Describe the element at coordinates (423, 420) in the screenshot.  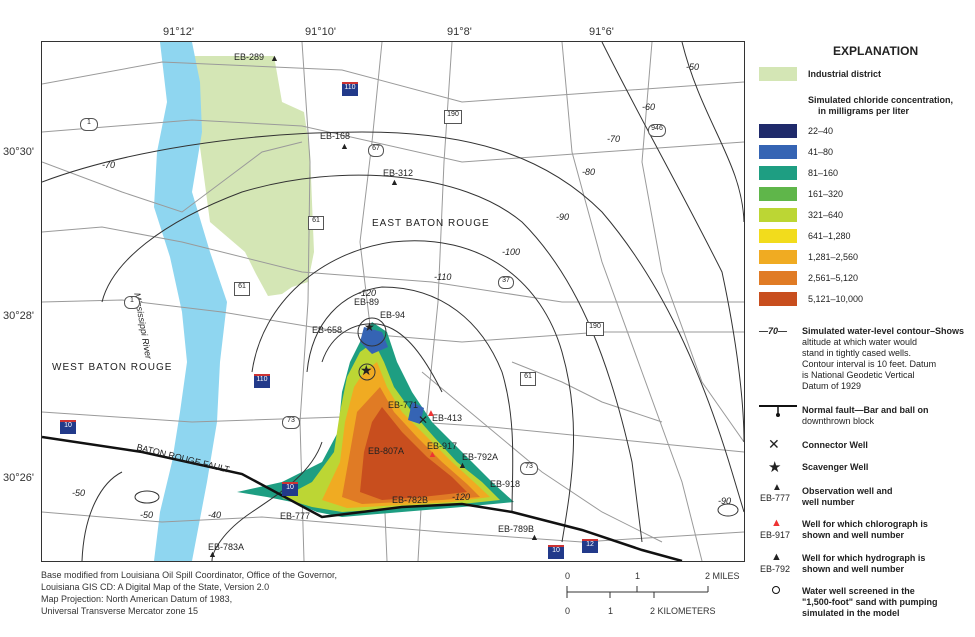
I see `connector-well-icon: ✕` at that location.